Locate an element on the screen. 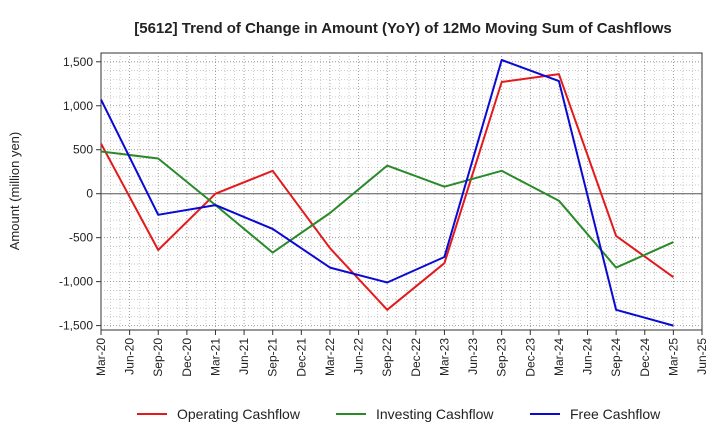  y-tick-label: -1,000 is located at coordinates (76, 282).